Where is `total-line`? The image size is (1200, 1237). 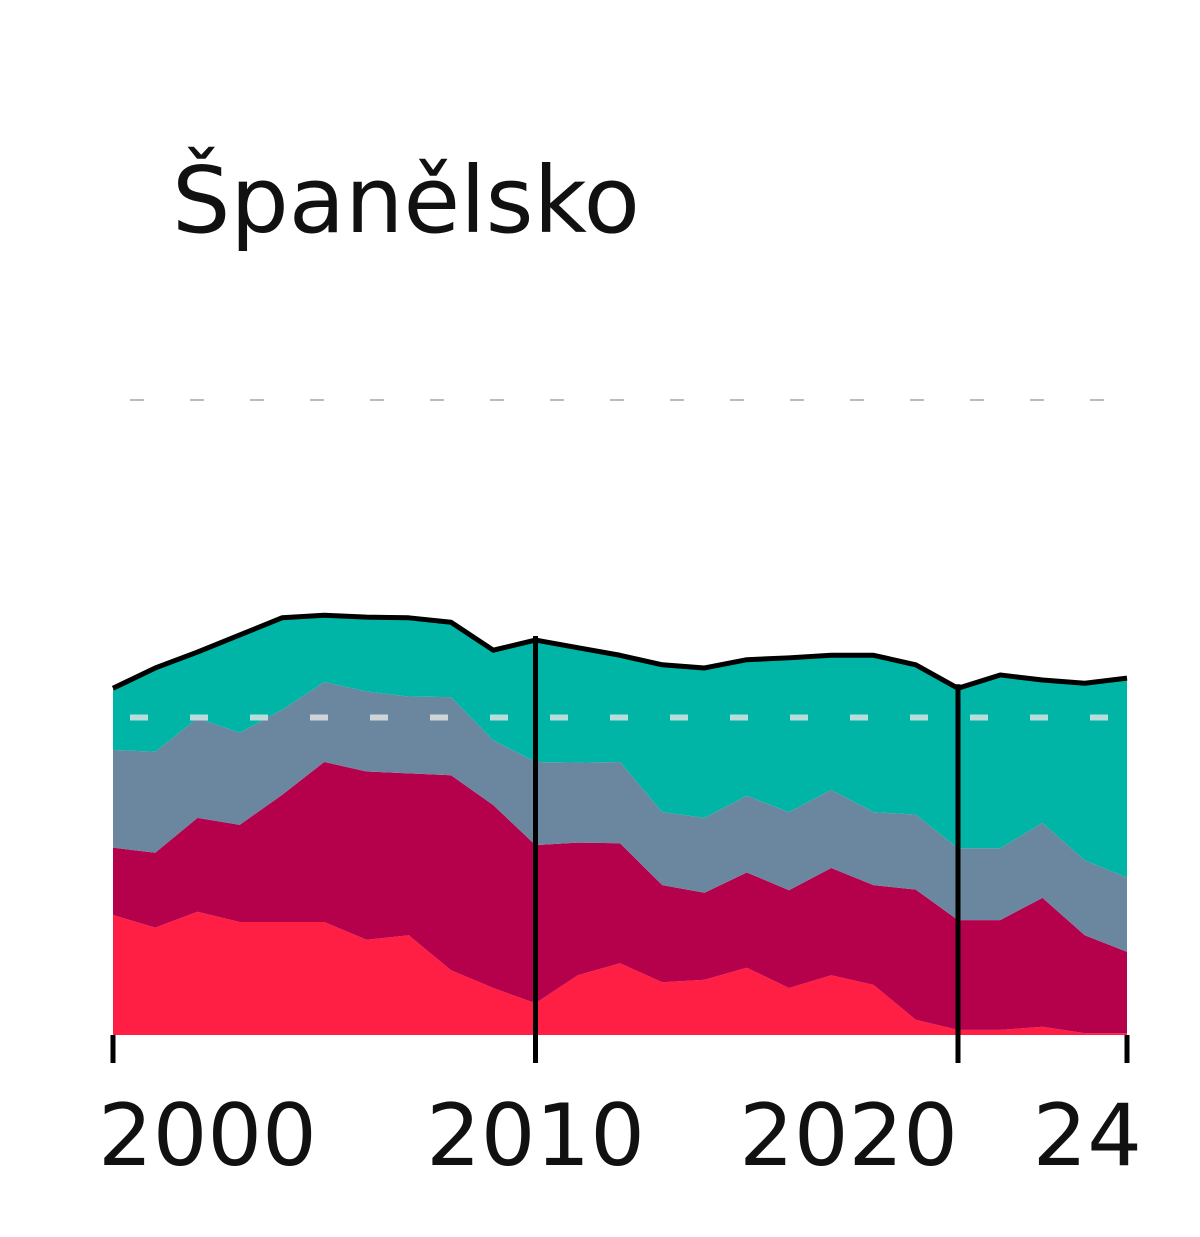
total-line is located at coordinates (619, 651).